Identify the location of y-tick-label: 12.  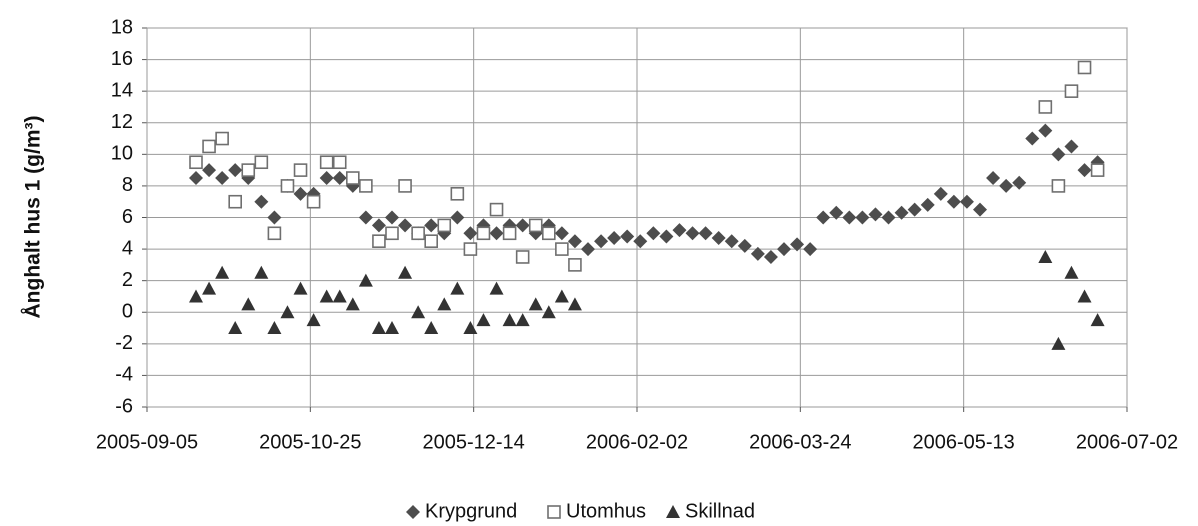
(122, 122).